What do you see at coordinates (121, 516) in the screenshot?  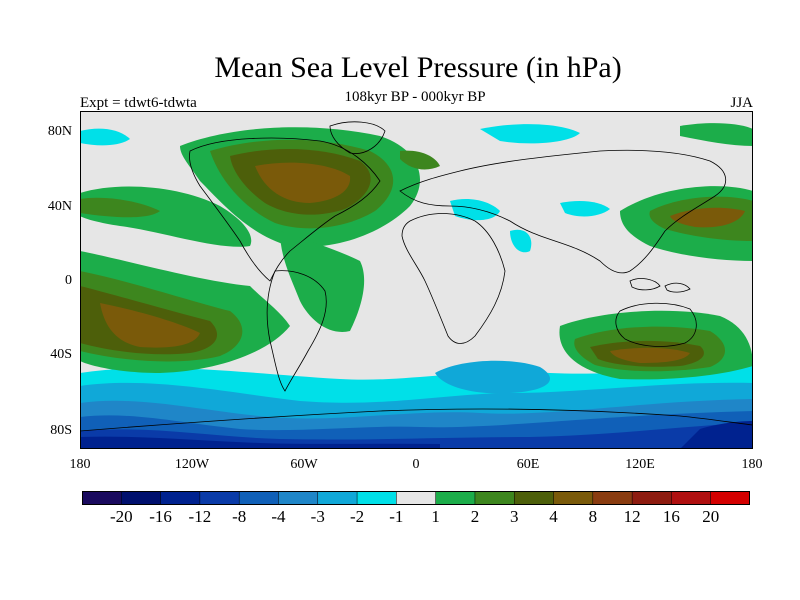 I see `colorbar-label-0: -20` at bounding box center [121, 516].